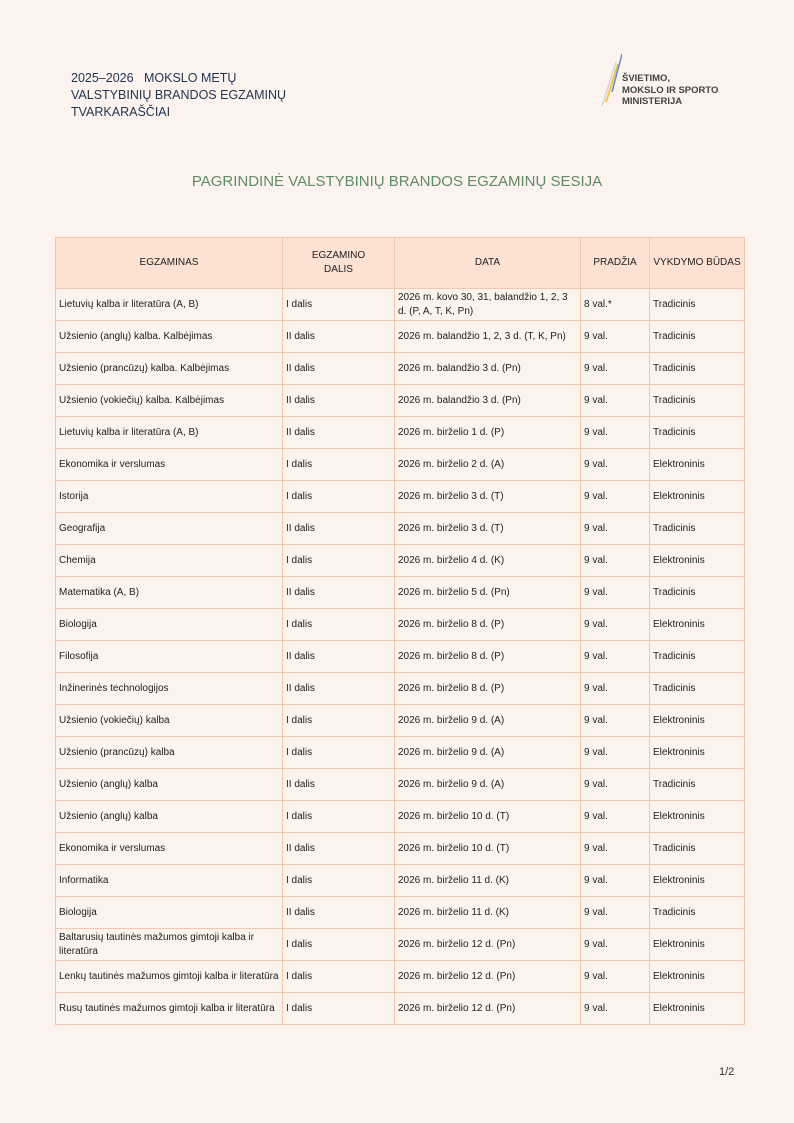  What do you see at coordinates (169, 720) in the screenshot?
I see `table-cell: Užsienio (vokiečių) kalba` at bounding box center [169, 720].